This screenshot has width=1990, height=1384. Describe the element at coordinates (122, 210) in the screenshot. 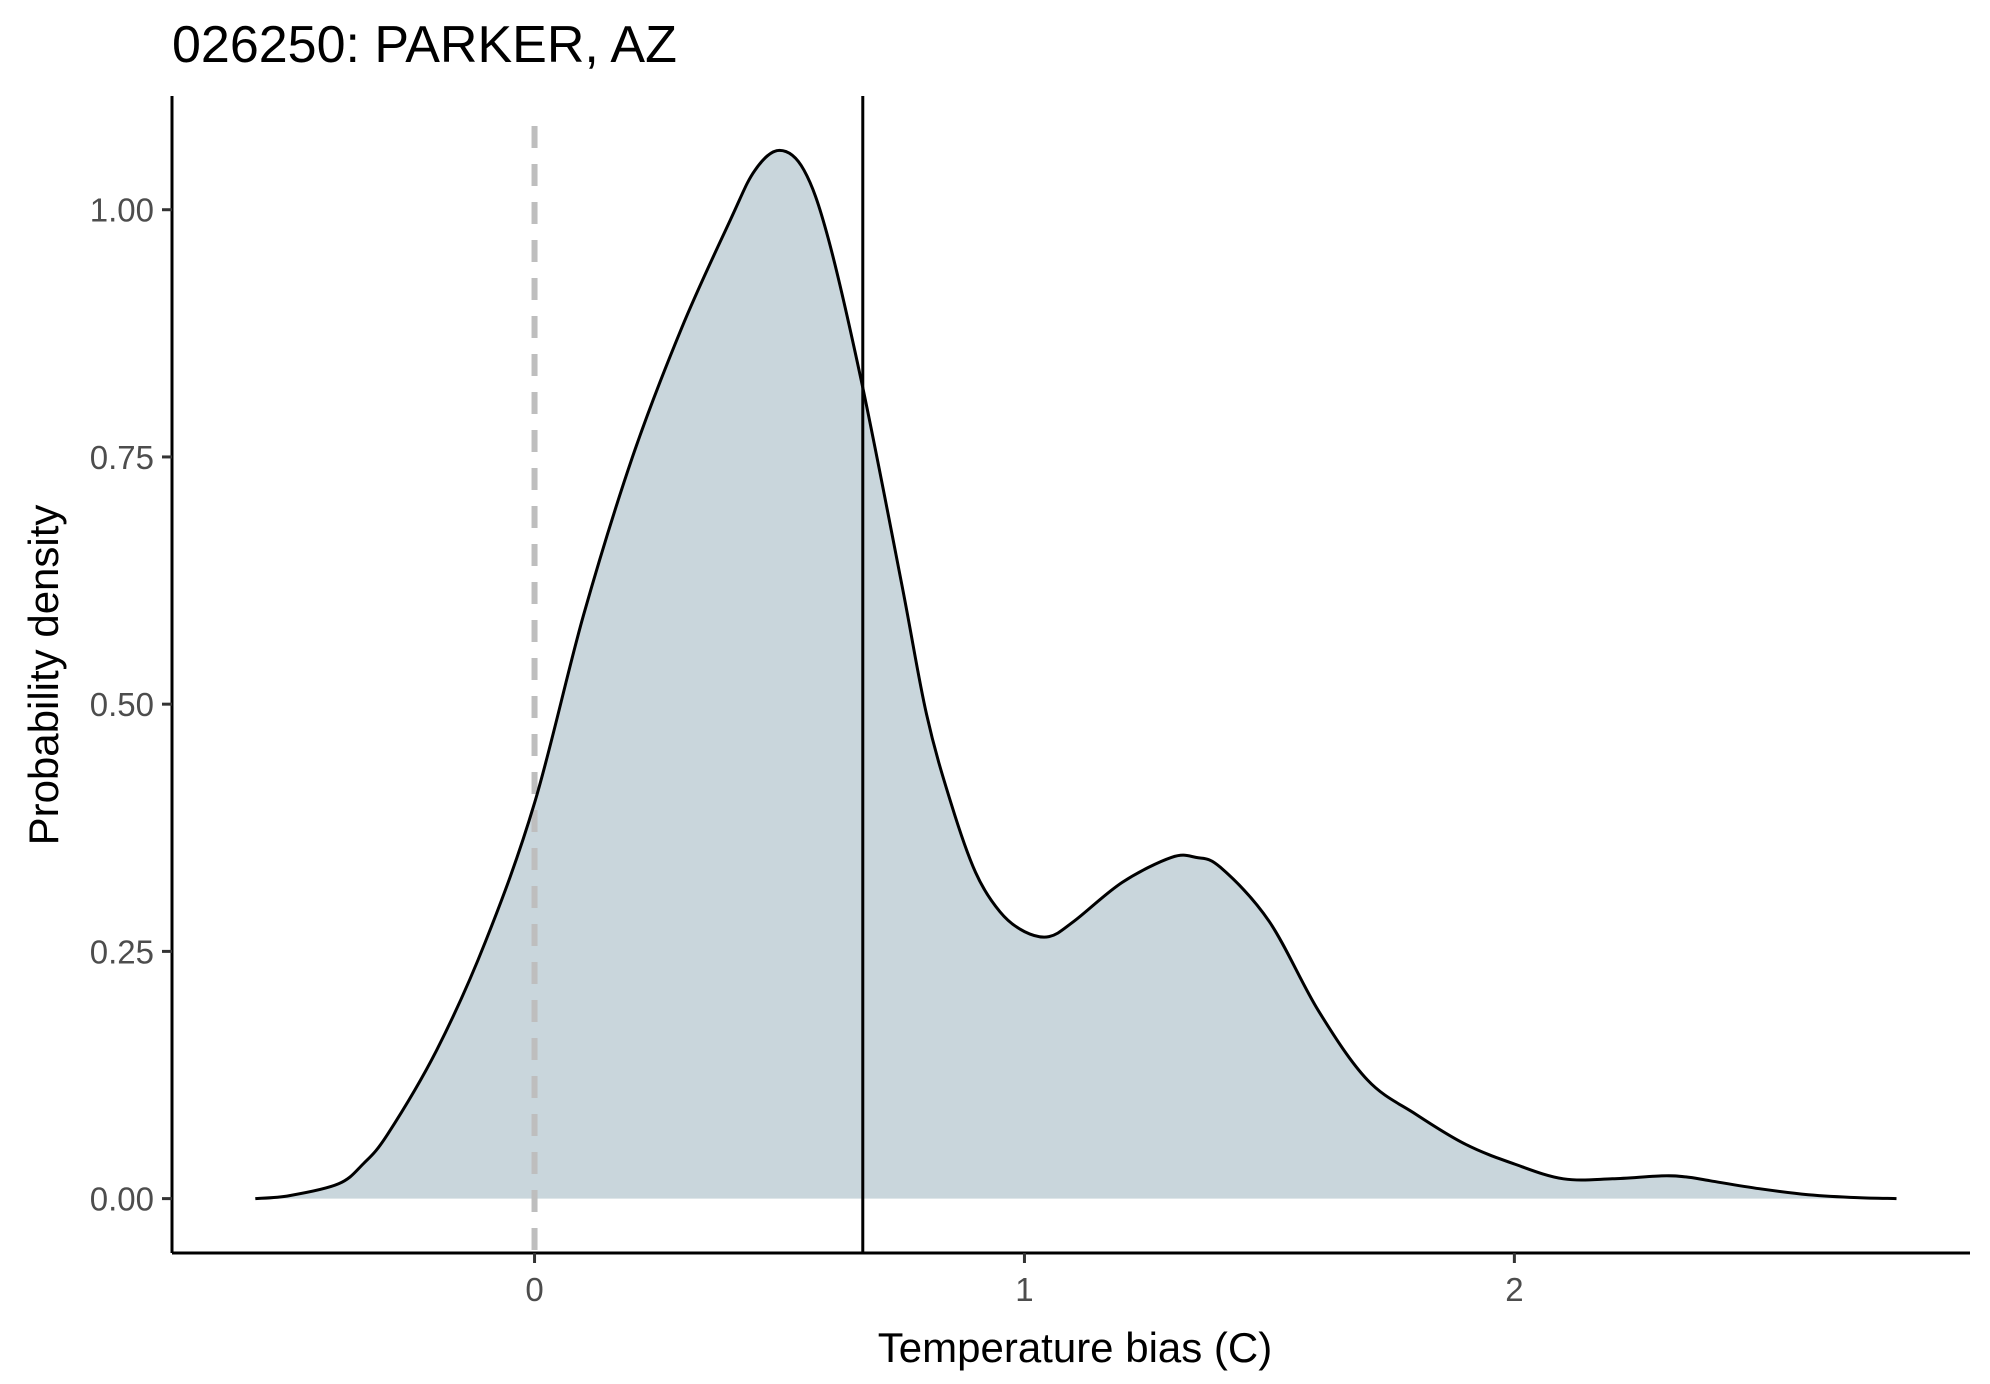

I see `y-tick-label: 1.00` at that location.